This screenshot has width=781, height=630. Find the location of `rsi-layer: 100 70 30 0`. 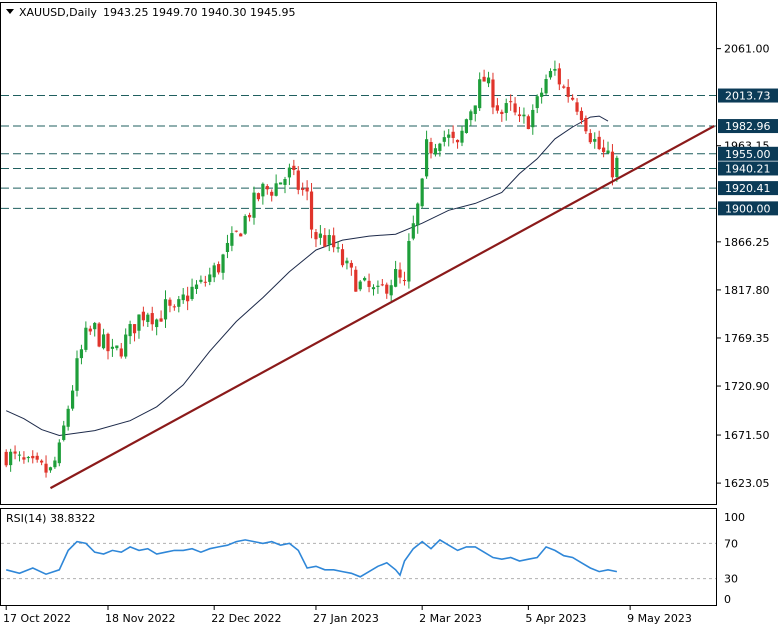

rsi-layer: 100 70 30 0 is located at coordinates (373, 558).